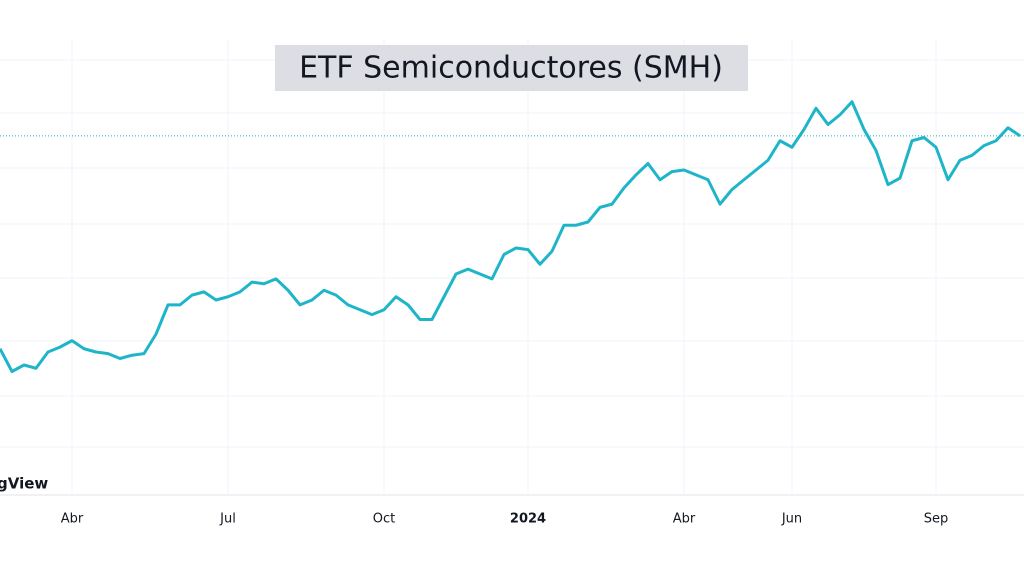 The image size is (1024, 582). Describe the element at coordinates (528, 519) in the screenshot. I see `x-tick-label: 2024` at that location.